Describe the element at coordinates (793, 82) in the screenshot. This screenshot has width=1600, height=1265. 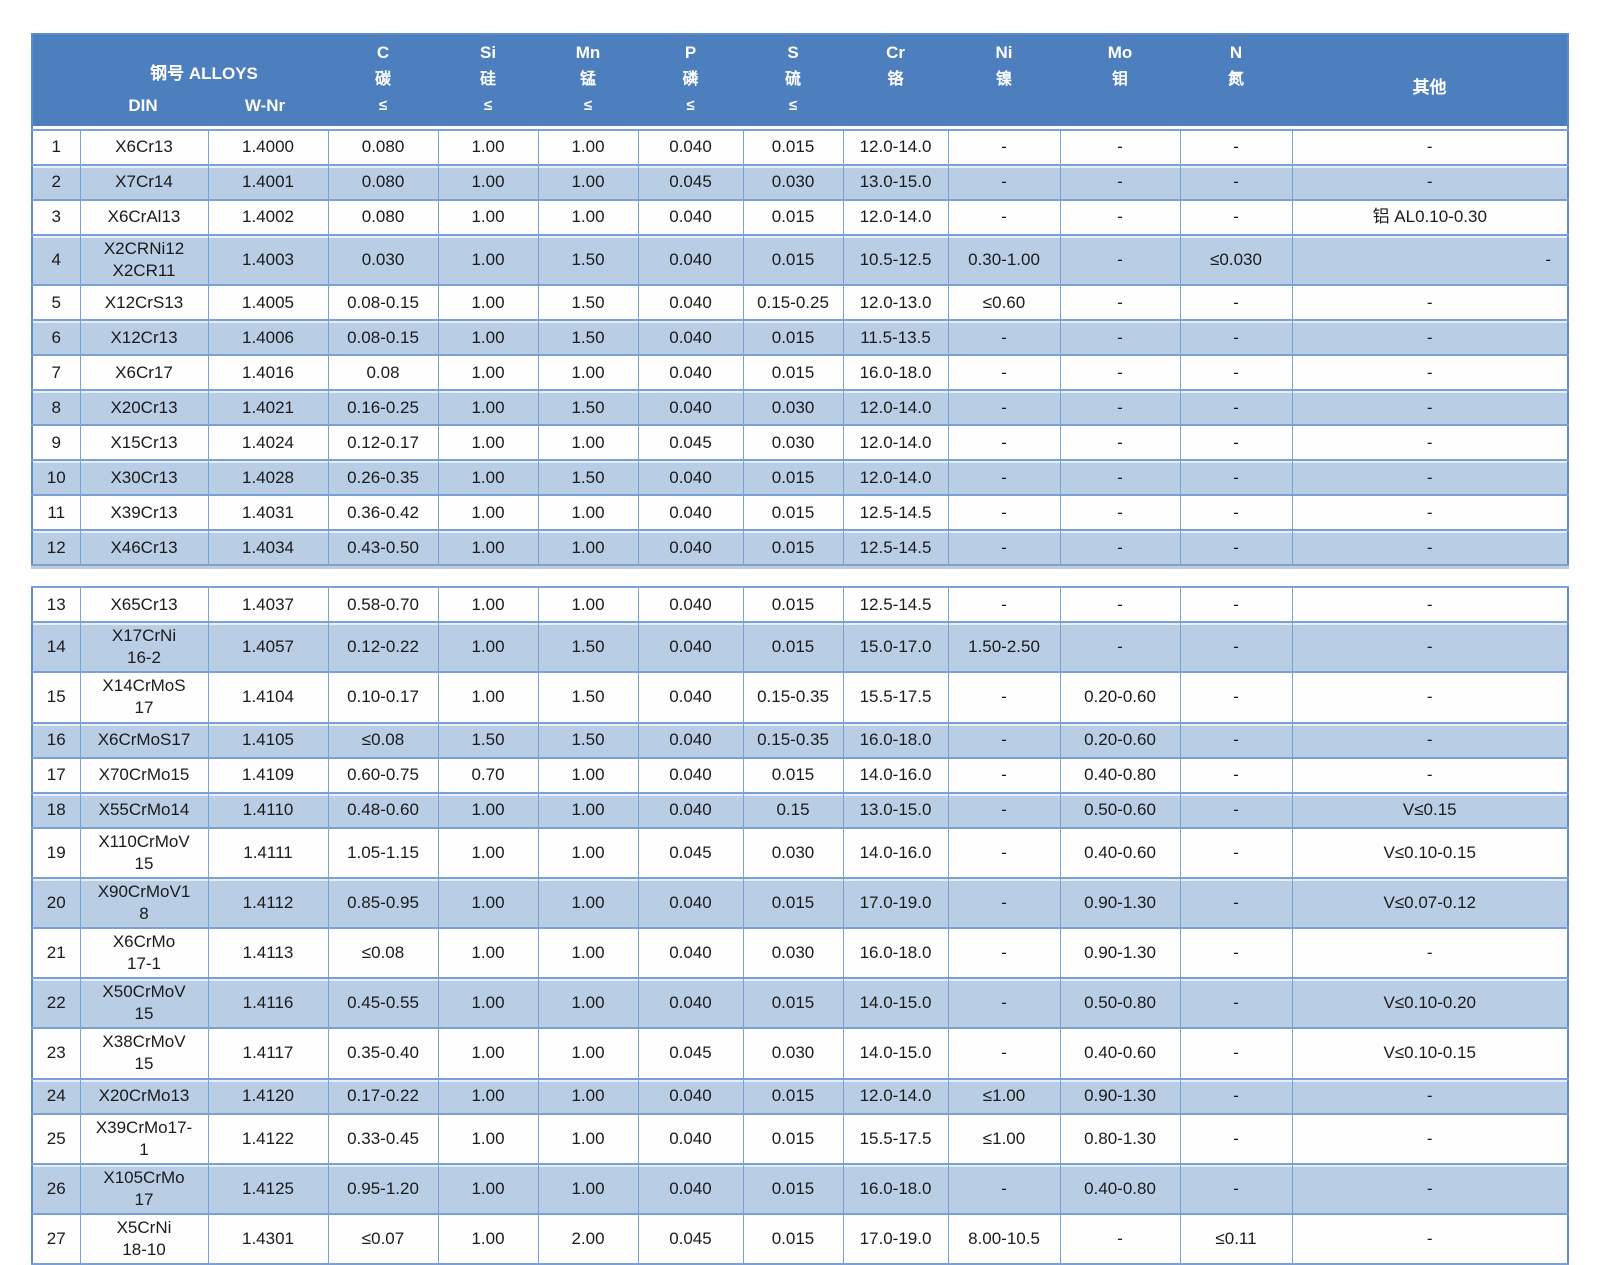
I see `col-header-s: S 硫 ≤` at that location.